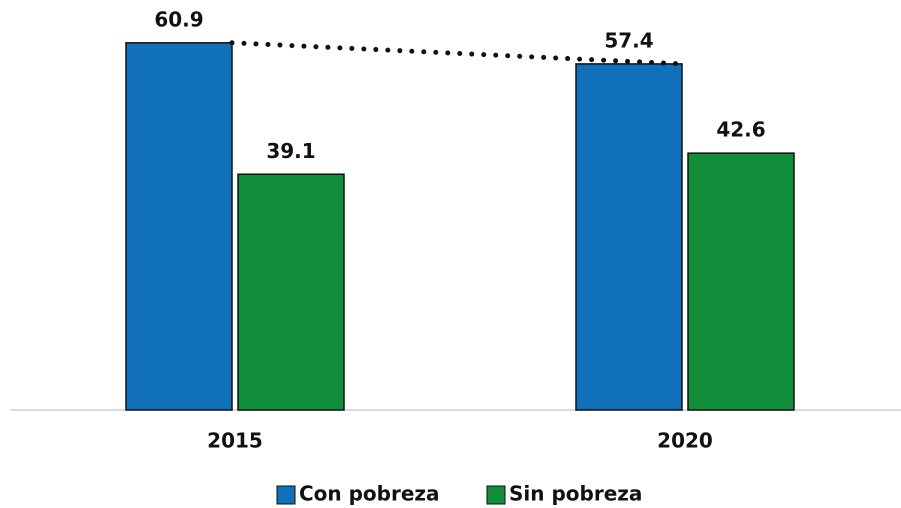 The image size is (901, 508). I want to click on x-tick-label: 2020, so click(685, 441).